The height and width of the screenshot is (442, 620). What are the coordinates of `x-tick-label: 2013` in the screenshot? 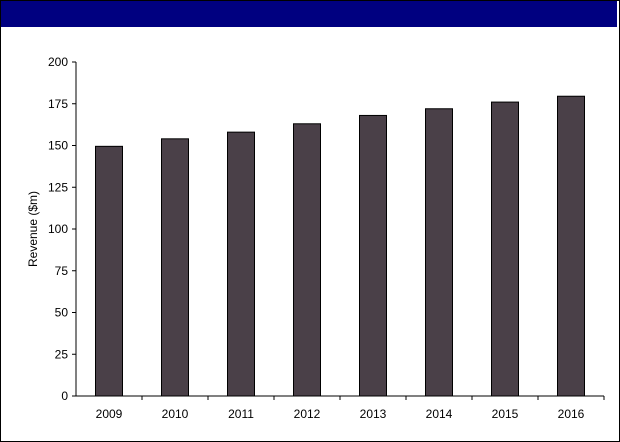 It's located at (373, 414).